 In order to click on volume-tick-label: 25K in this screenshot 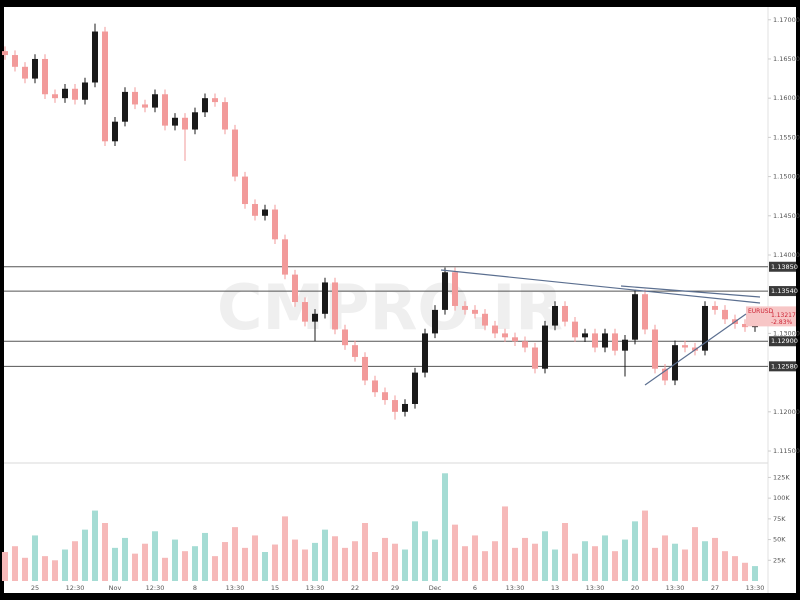, I will do `click(779, 560)`.